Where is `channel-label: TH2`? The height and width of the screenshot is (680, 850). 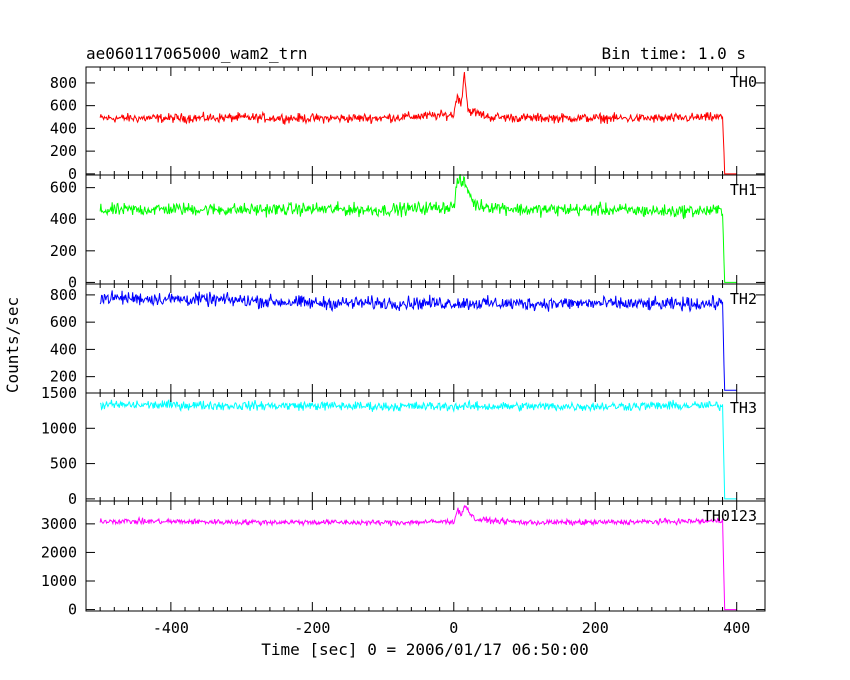 channel-label: TH2 is located at coordinates (743, 299).